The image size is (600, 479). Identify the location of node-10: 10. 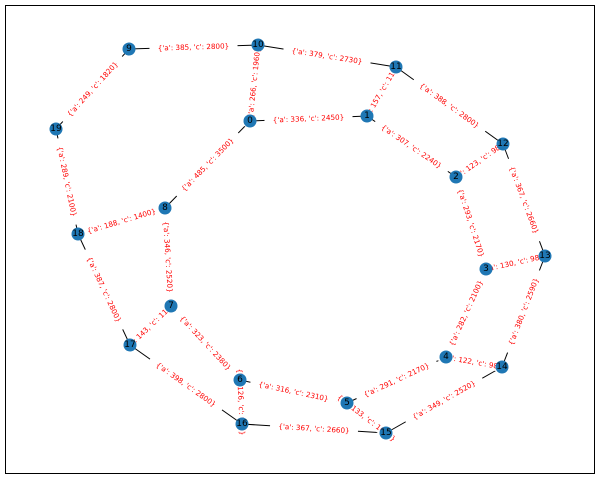
(258, 45).